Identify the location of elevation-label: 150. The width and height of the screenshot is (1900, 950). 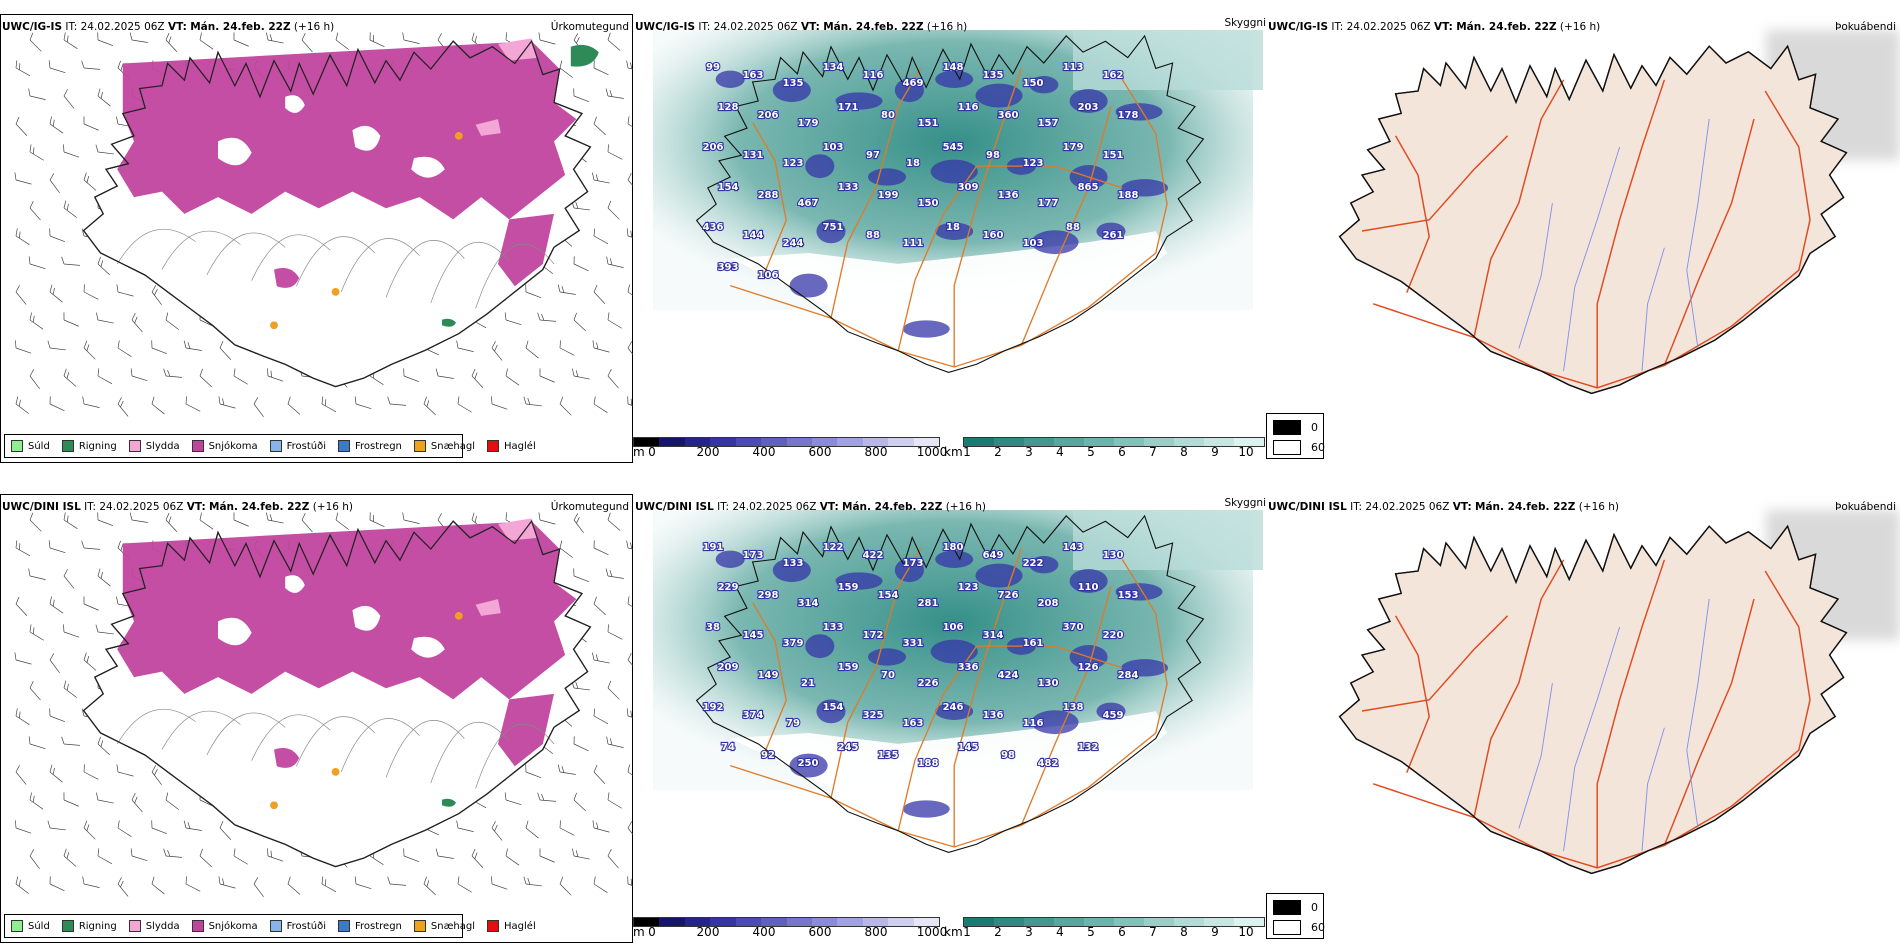
(928, 203).